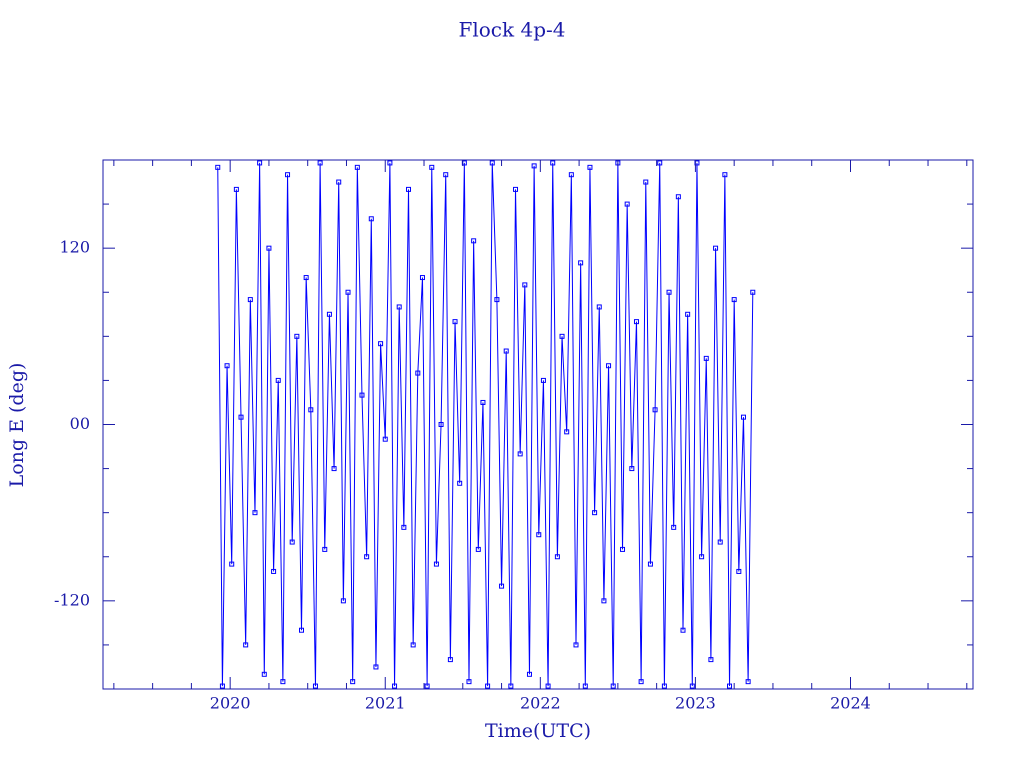 The width and height of the screenshot is (1024, 768). What do you see at coordinates (17, 425) in the screenshot?
I see `y-axis-label: Long E (deg)` at bounding box center [17, 425].